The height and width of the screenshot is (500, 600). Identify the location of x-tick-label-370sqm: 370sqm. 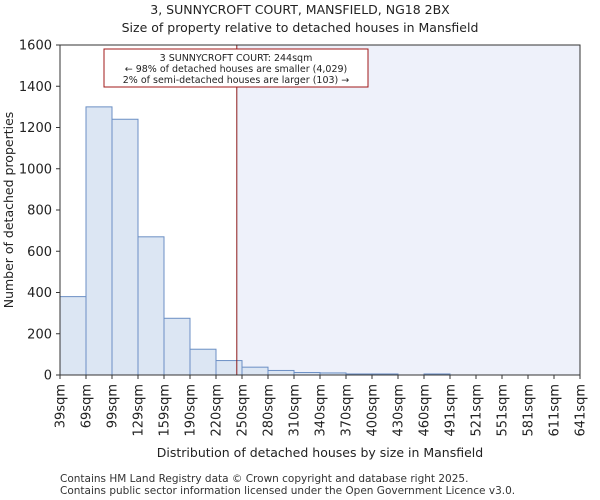
(347, 410).